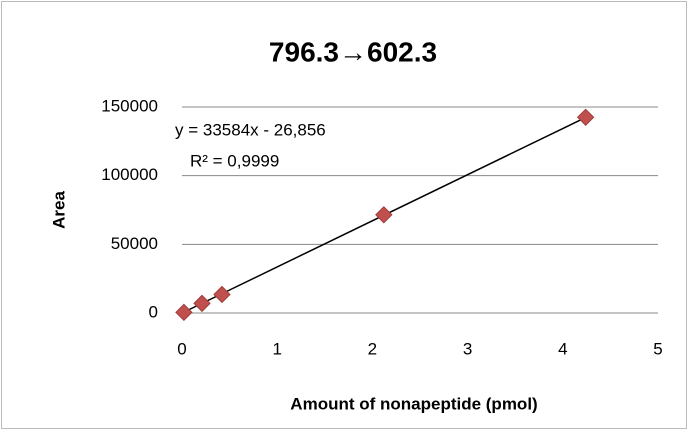 The height and width of the screenshot is (430, 688). I want to click on y-tick-label: 50000, so click(134, 243).